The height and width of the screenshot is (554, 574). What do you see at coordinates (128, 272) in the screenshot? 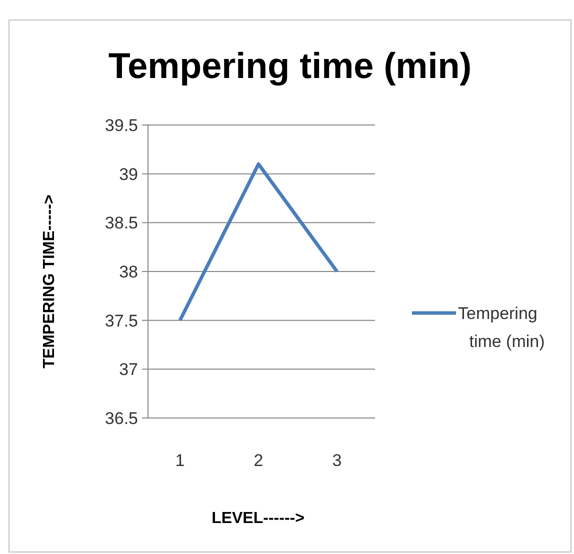
I see `y-tick-label: 38` at bounding box center [128, 272].